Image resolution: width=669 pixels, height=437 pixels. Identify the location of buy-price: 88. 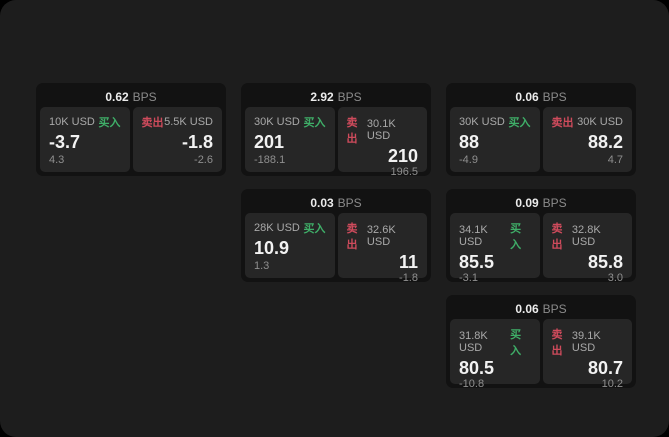
(469, 142).